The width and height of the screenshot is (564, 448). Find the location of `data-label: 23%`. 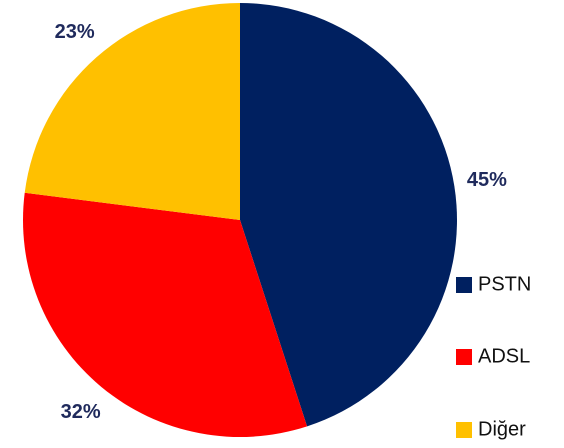

data-label: 23% is located at coordinates (75, 32).